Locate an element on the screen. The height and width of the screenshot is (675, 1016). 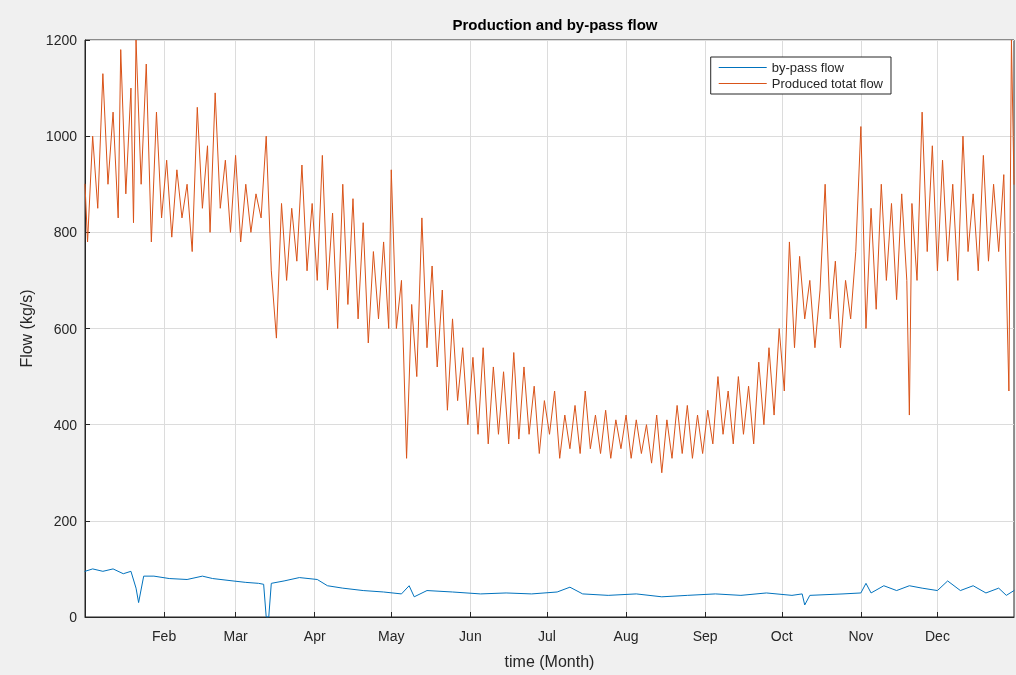
x-tick-label: Jul is located at coordinates (546, 636).